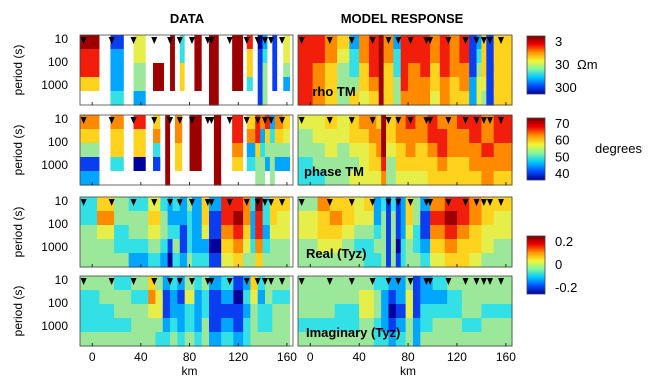 This screenshot has height=381, width=650. I want to click on y-tick-label: 10, so click(62, 39).